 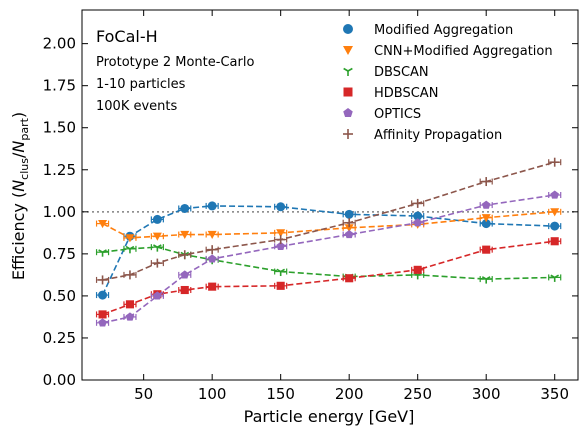 What do you see at coordinates (401, 72) in the screenshot?
I see `legend-label: DBSCAN` at bounding box center [401, 72].